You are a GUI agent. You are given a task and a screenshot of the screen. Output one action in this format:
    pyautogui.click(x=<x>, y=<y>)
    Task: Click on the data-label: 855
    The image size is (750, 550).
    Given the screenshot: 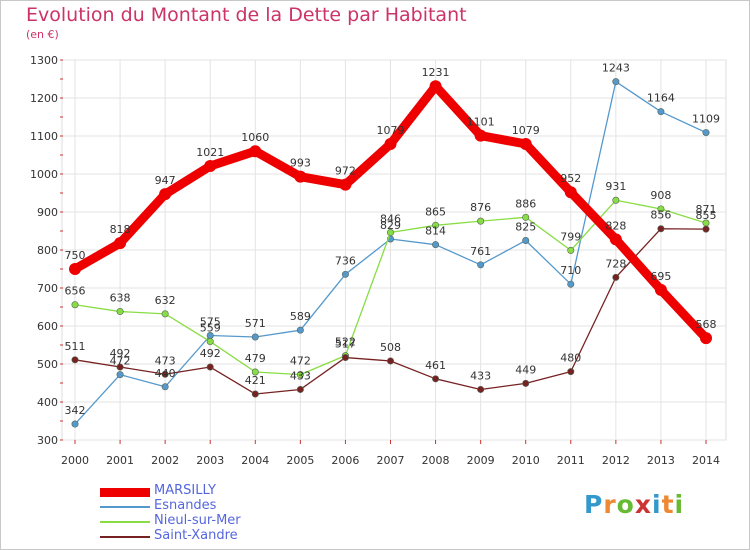 What is the action you would take?
    pyautogui.click(x=706, y=215)
    